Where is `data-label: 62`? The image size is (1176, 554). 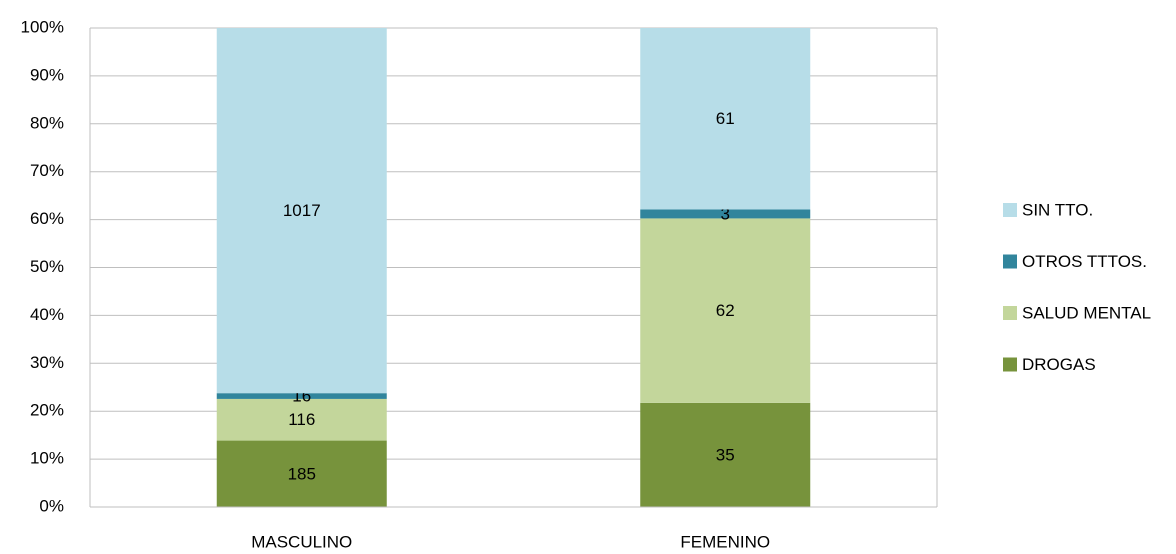
data-label: 62 is located at coordinates (725, 310).